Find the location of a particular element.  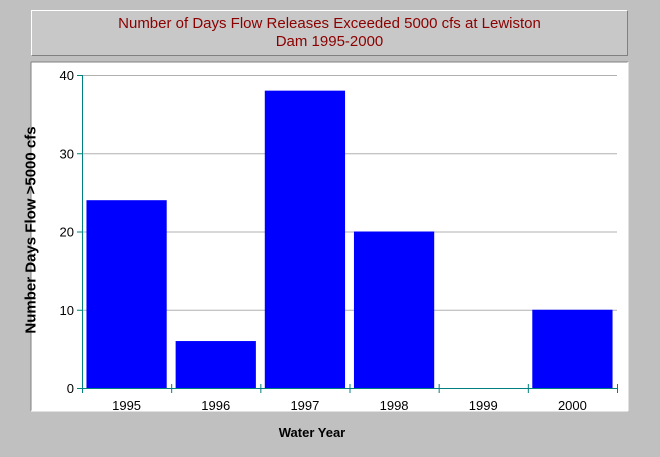

bar-1996 is located at coordinates (215, 364).